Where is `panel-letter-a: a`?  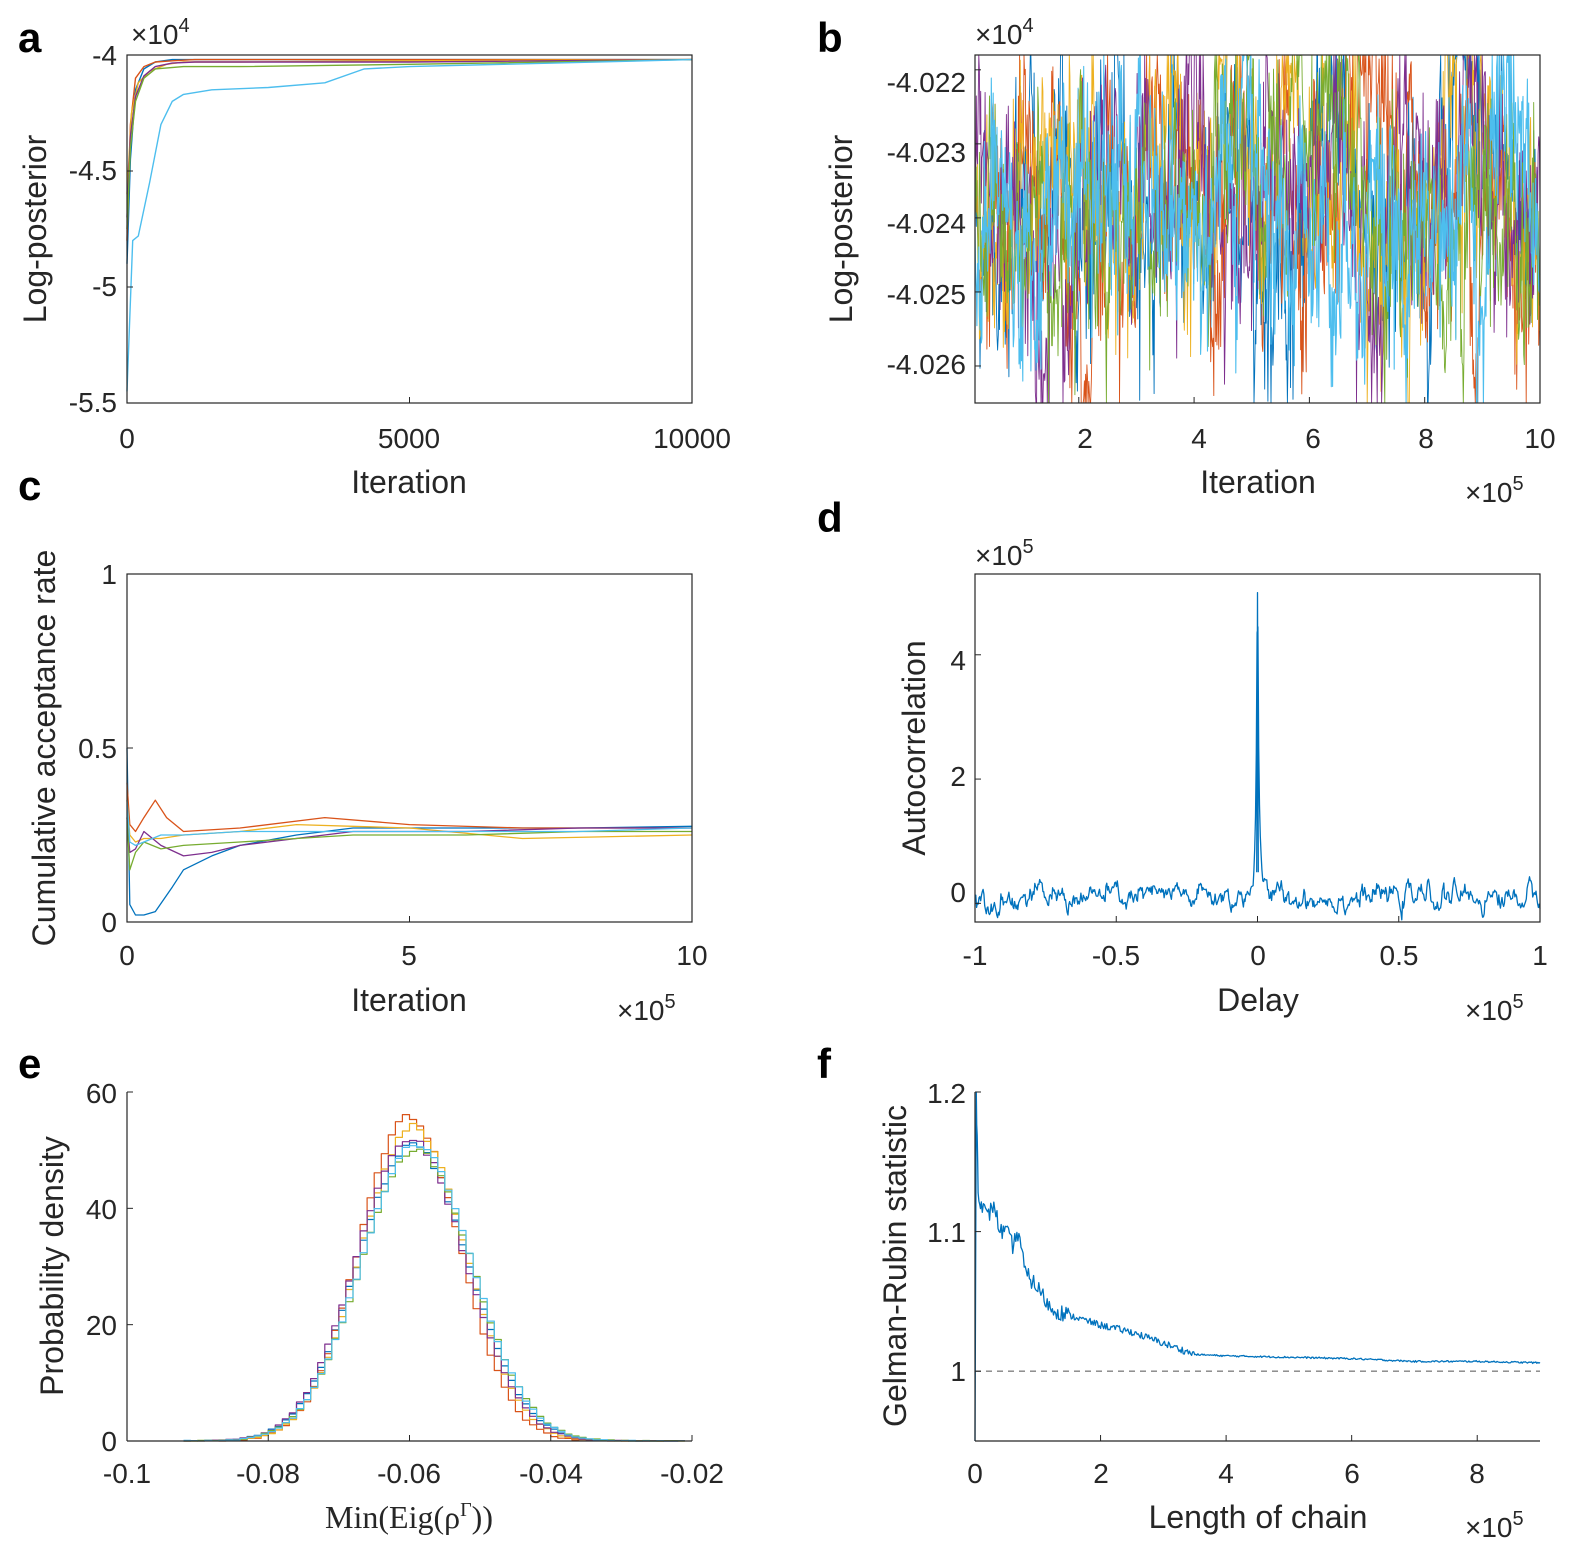
panel-letter-a: a is located at coordinates (30, 37).